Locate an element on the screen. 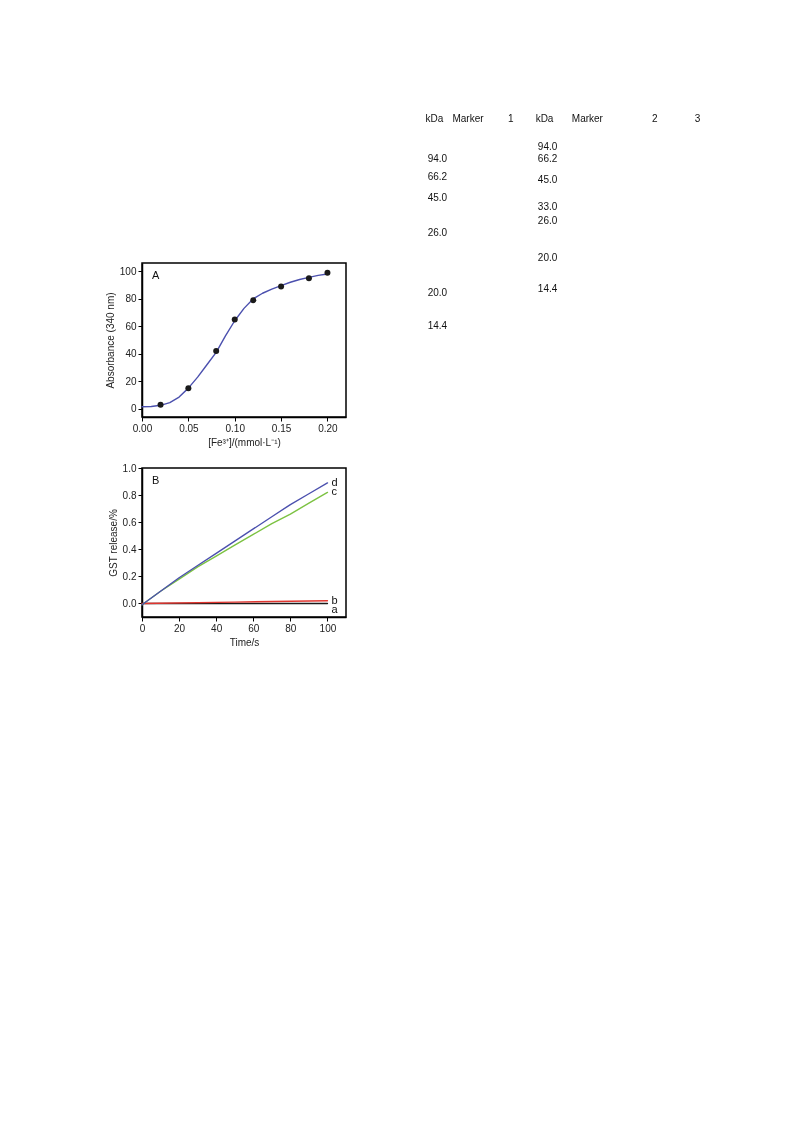 This screenshot has width=793, height=1123. x-tick-label: 60 is located at coordinates (254, 628).